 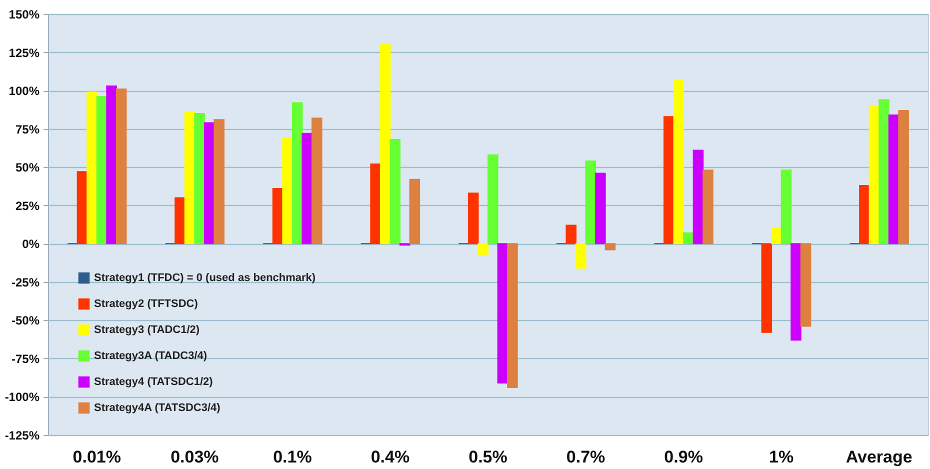 I want to click on legend-label: Strategy1 (TFDC) = 0 (used as benchmark), so click(x=205, y=278).